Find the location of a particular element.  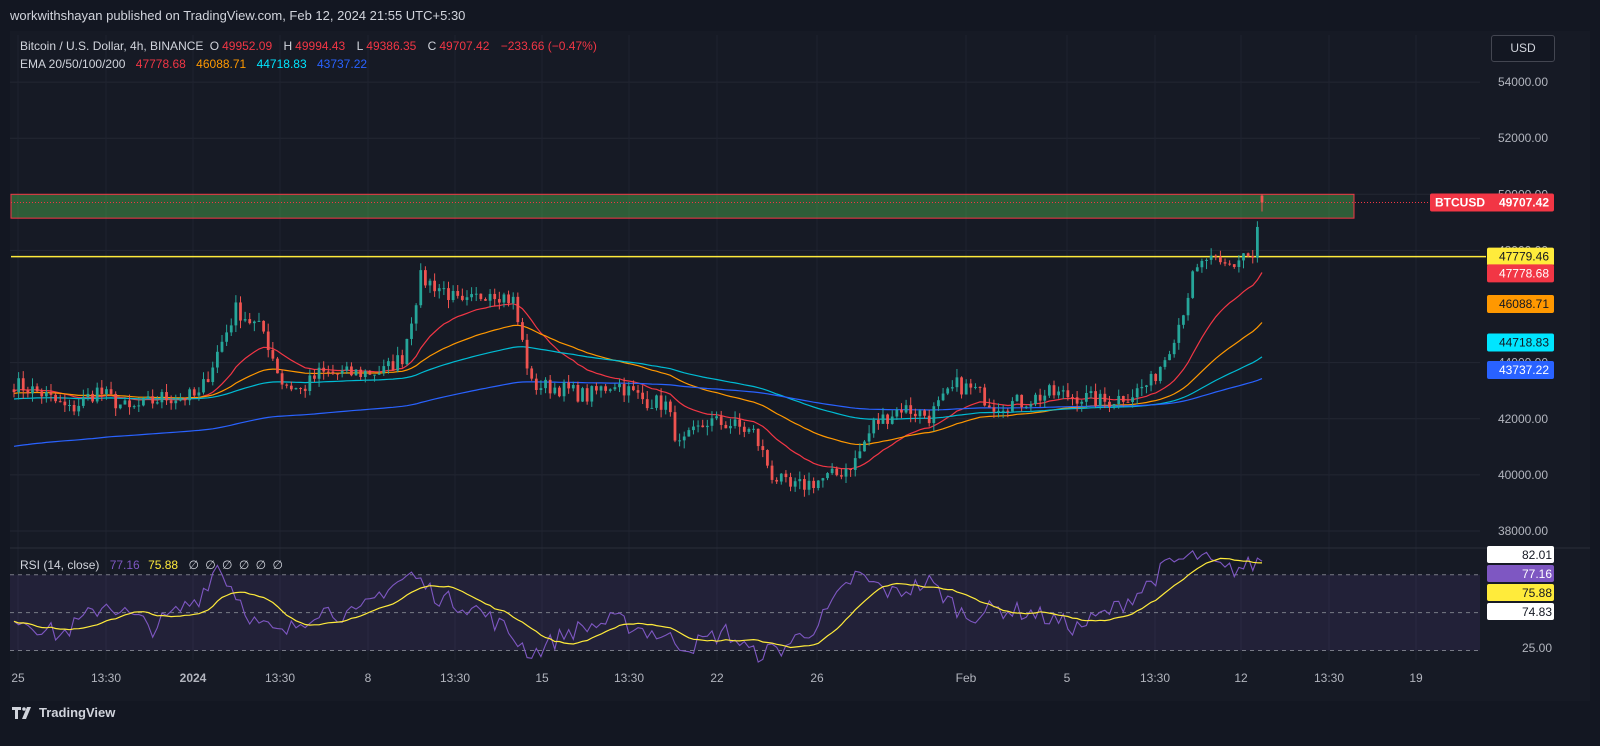

rsi-extra-2: ∅ is located at coordinates (210, 565).